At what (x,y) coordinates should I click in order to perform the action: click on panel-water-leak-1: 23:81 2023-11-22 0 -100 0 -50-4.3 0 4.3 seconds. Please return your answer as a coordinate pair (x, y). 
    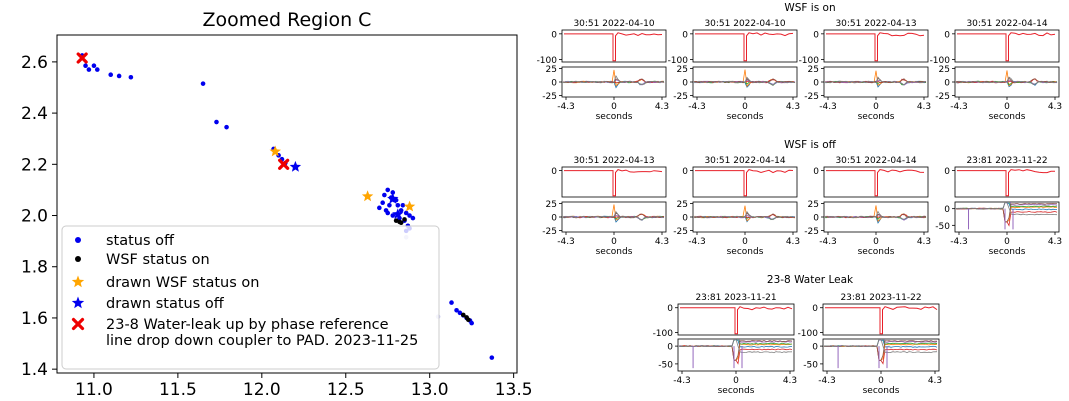
    Looking at the image, I should click on (870, 344).